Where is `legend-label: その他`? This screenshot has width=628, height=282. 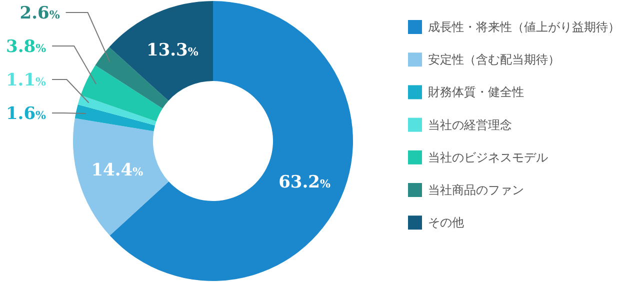
legend-label: その他 is located at coordinates (446, 223).